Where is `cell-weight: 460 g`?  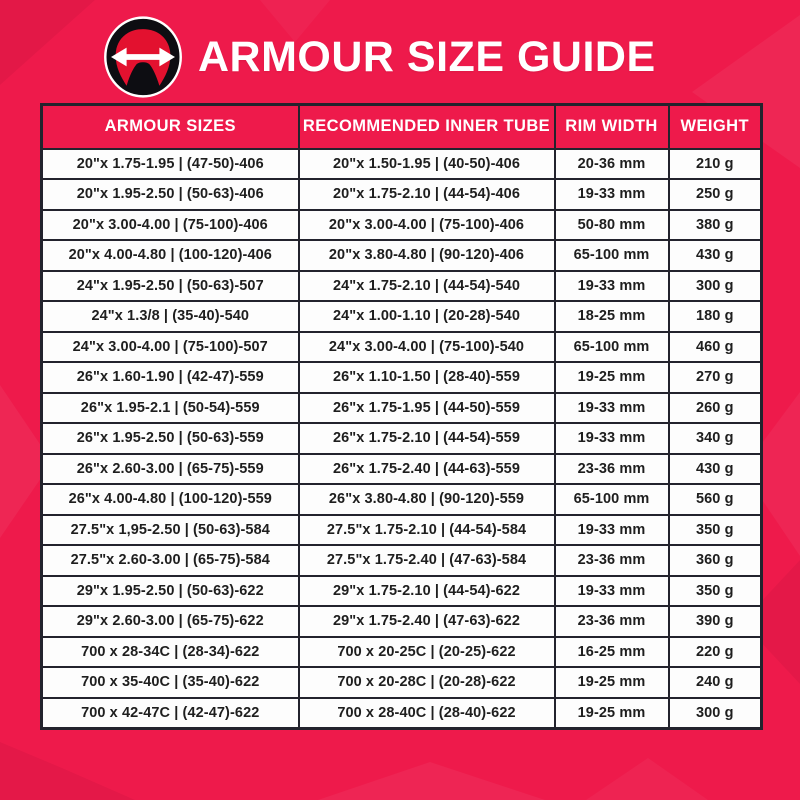
cell-weight: 460 g is located at coordinates (715, 346).